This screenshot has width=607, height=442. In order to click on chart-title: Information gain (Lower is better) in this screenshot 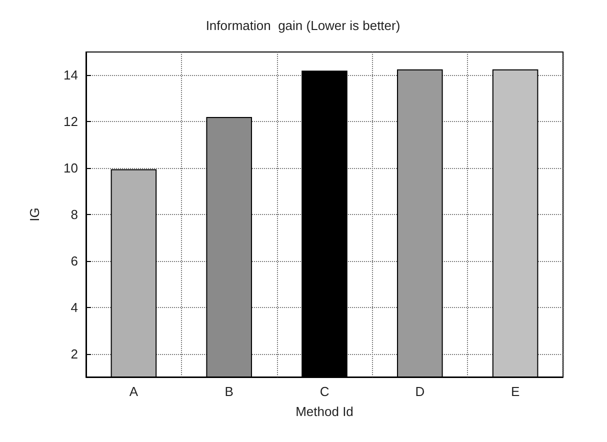, I will do `click(303, 25)`.